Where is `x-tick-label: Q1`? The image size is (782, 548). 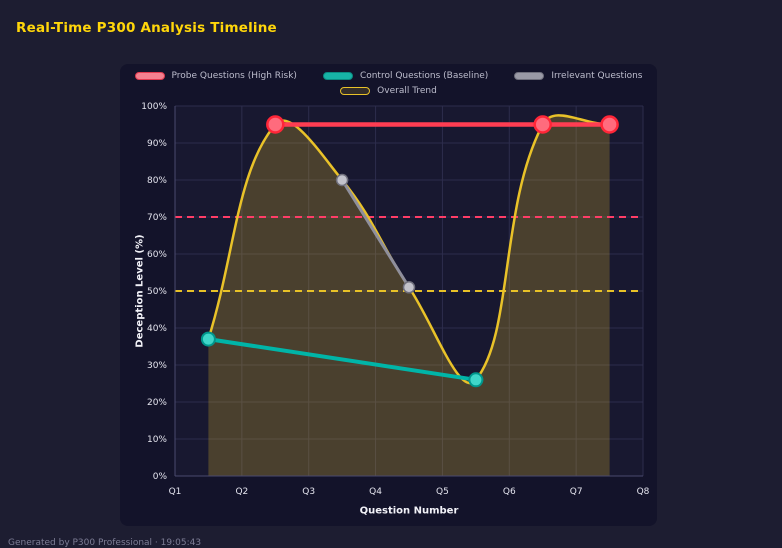 x-tick-label: Q1 is located at coordinates (175, 492).